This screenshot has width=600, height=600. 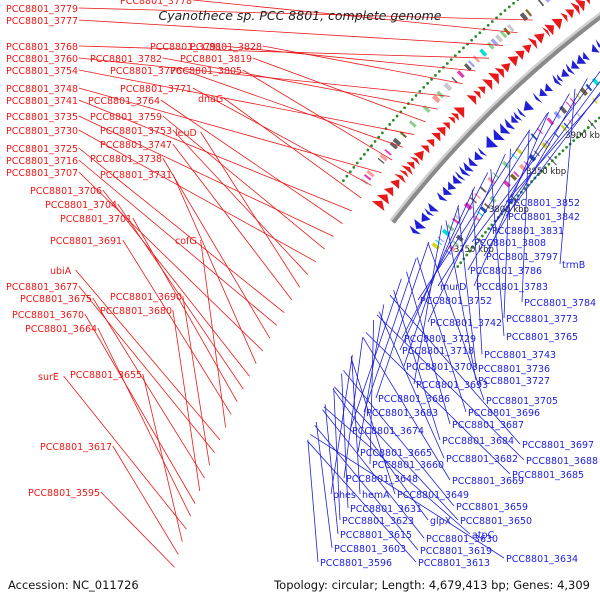 What do you see at coordinates (520, 355) in the screenshot?
I see `right-gene-label: PCC8801_3743` at bounding box center [520, 355].